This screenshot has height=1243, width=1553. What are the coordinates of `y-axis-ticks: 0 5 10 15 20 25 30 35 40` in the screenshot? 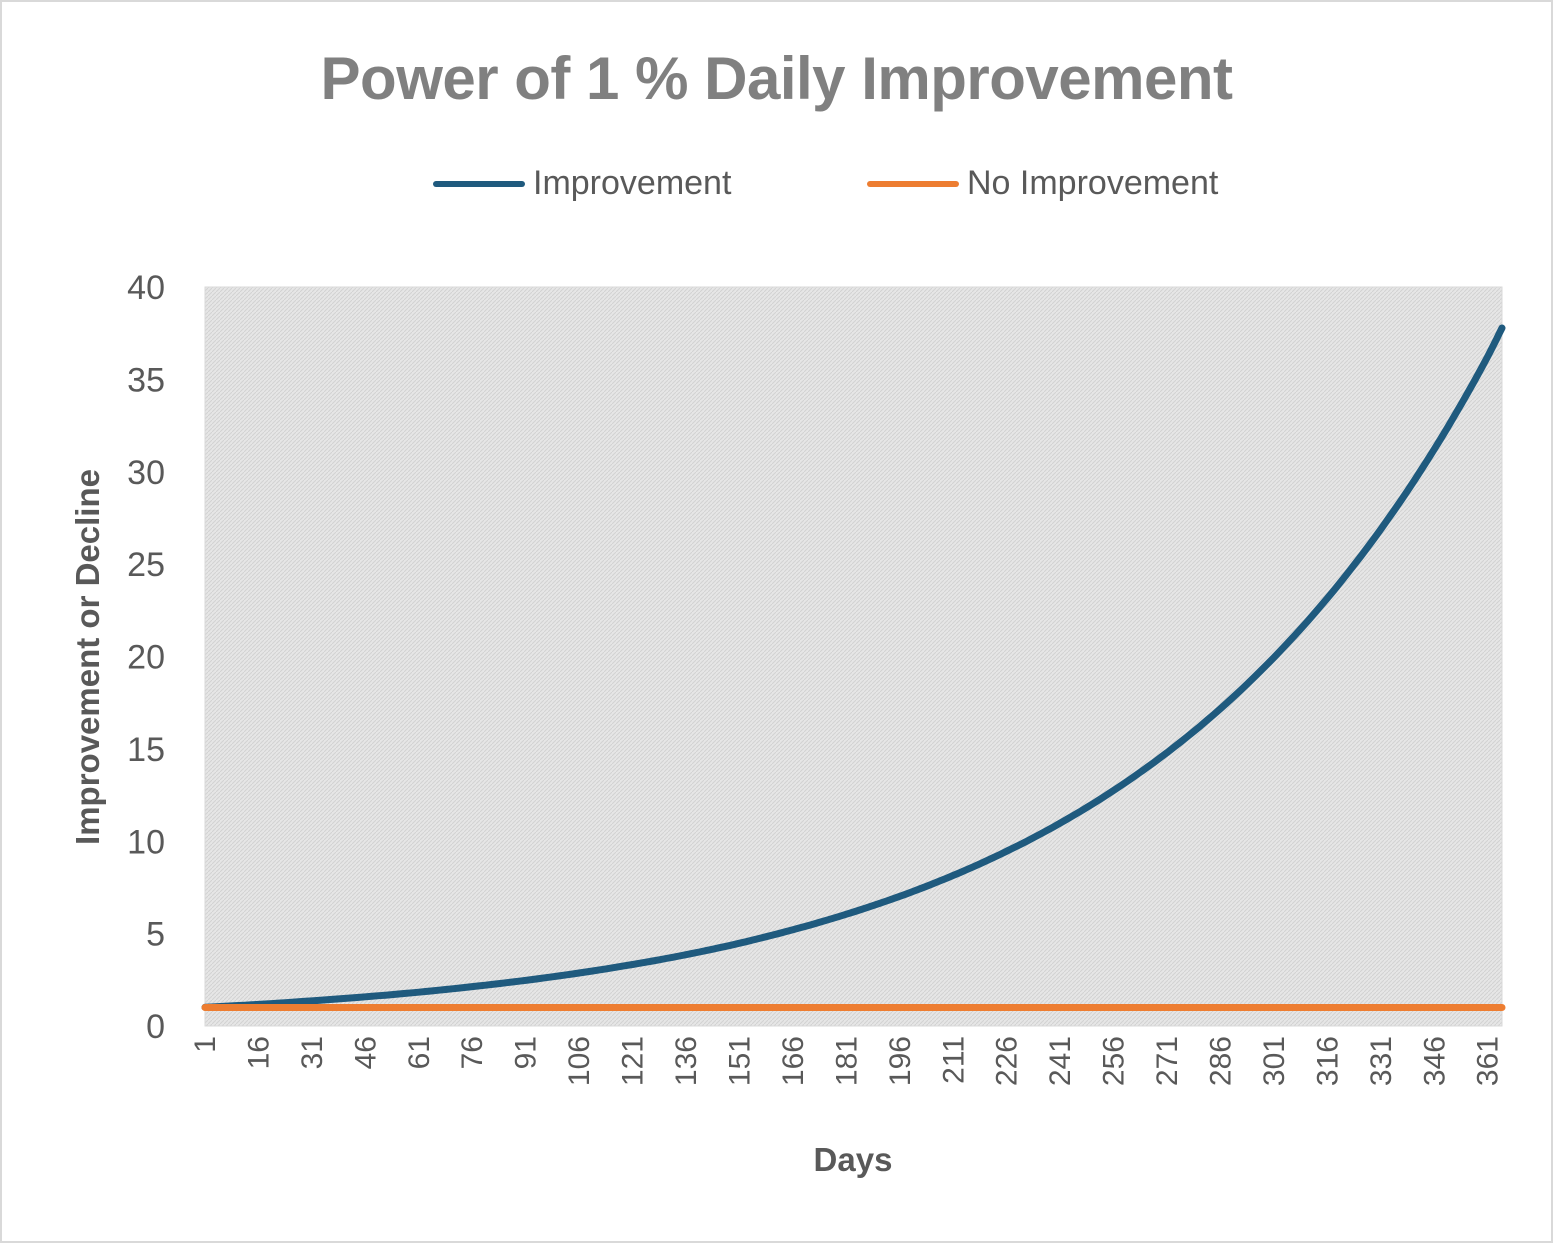 It's located at (146, 657).